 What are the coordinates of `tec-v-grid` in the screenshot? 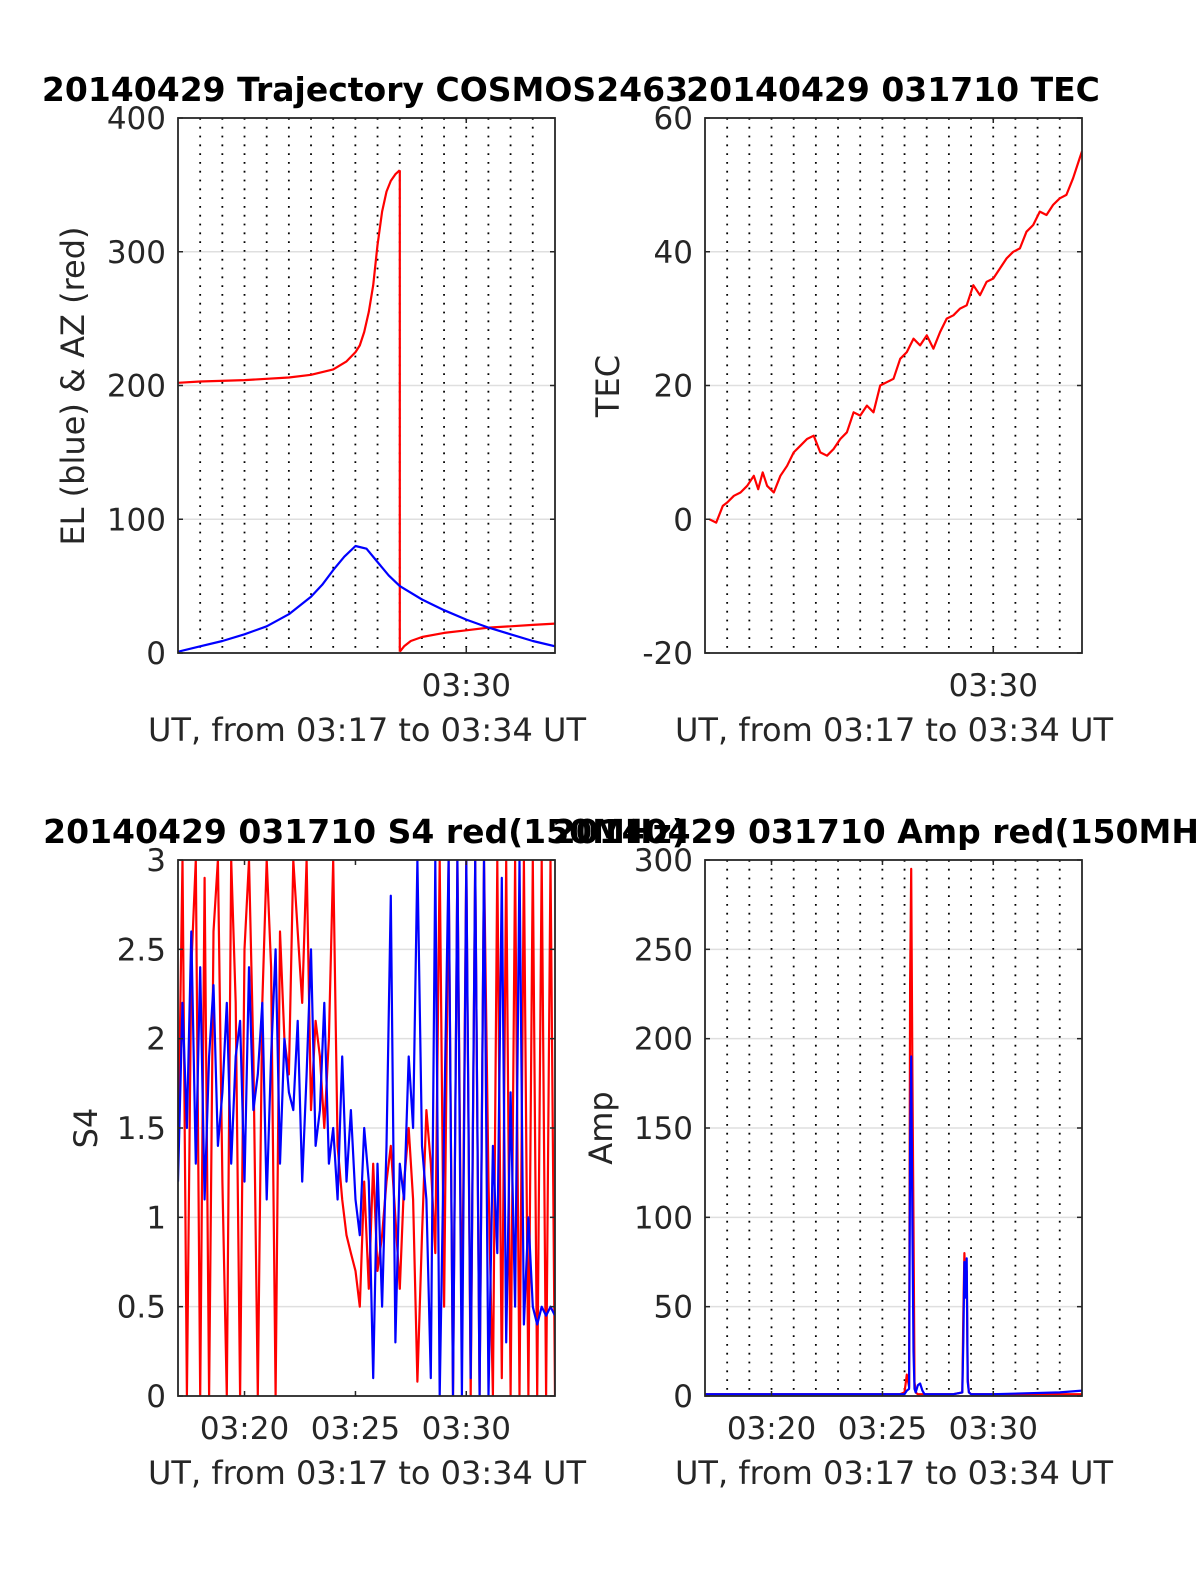 It's located at (893, 385).